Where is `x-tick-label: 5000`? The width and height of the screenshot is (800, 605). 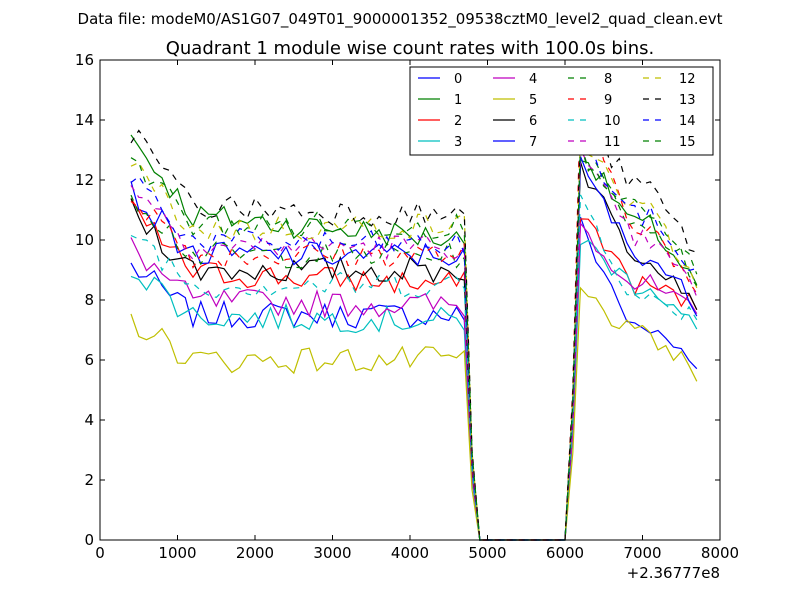 x-tick-label: 5000 is located at coordinates (487, 553).